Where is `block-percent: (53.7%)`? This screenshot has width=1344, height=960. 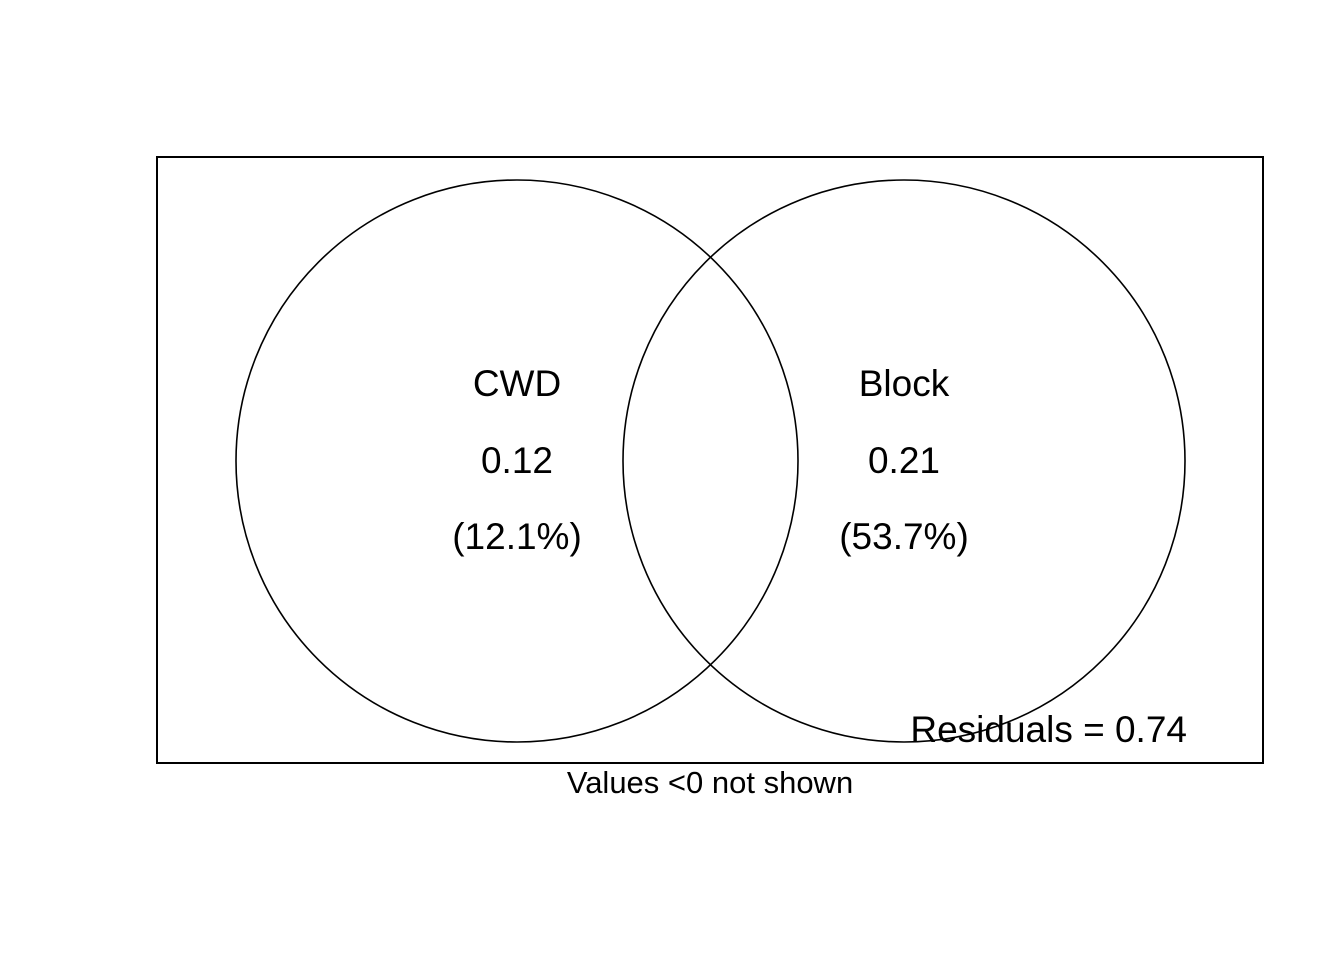
block-percent: (53.7%) is located at coordinates (904, 536).